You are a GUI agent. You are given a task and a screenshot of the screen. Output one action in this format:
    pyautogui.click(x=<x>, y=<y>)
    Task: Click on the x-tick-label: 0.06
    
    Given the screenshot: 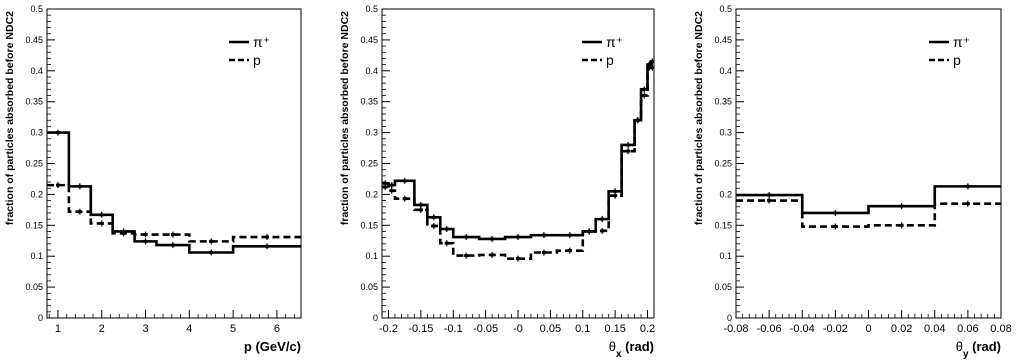 What is the action you would take?
    pyautogui.click(x=967, y=329)
    